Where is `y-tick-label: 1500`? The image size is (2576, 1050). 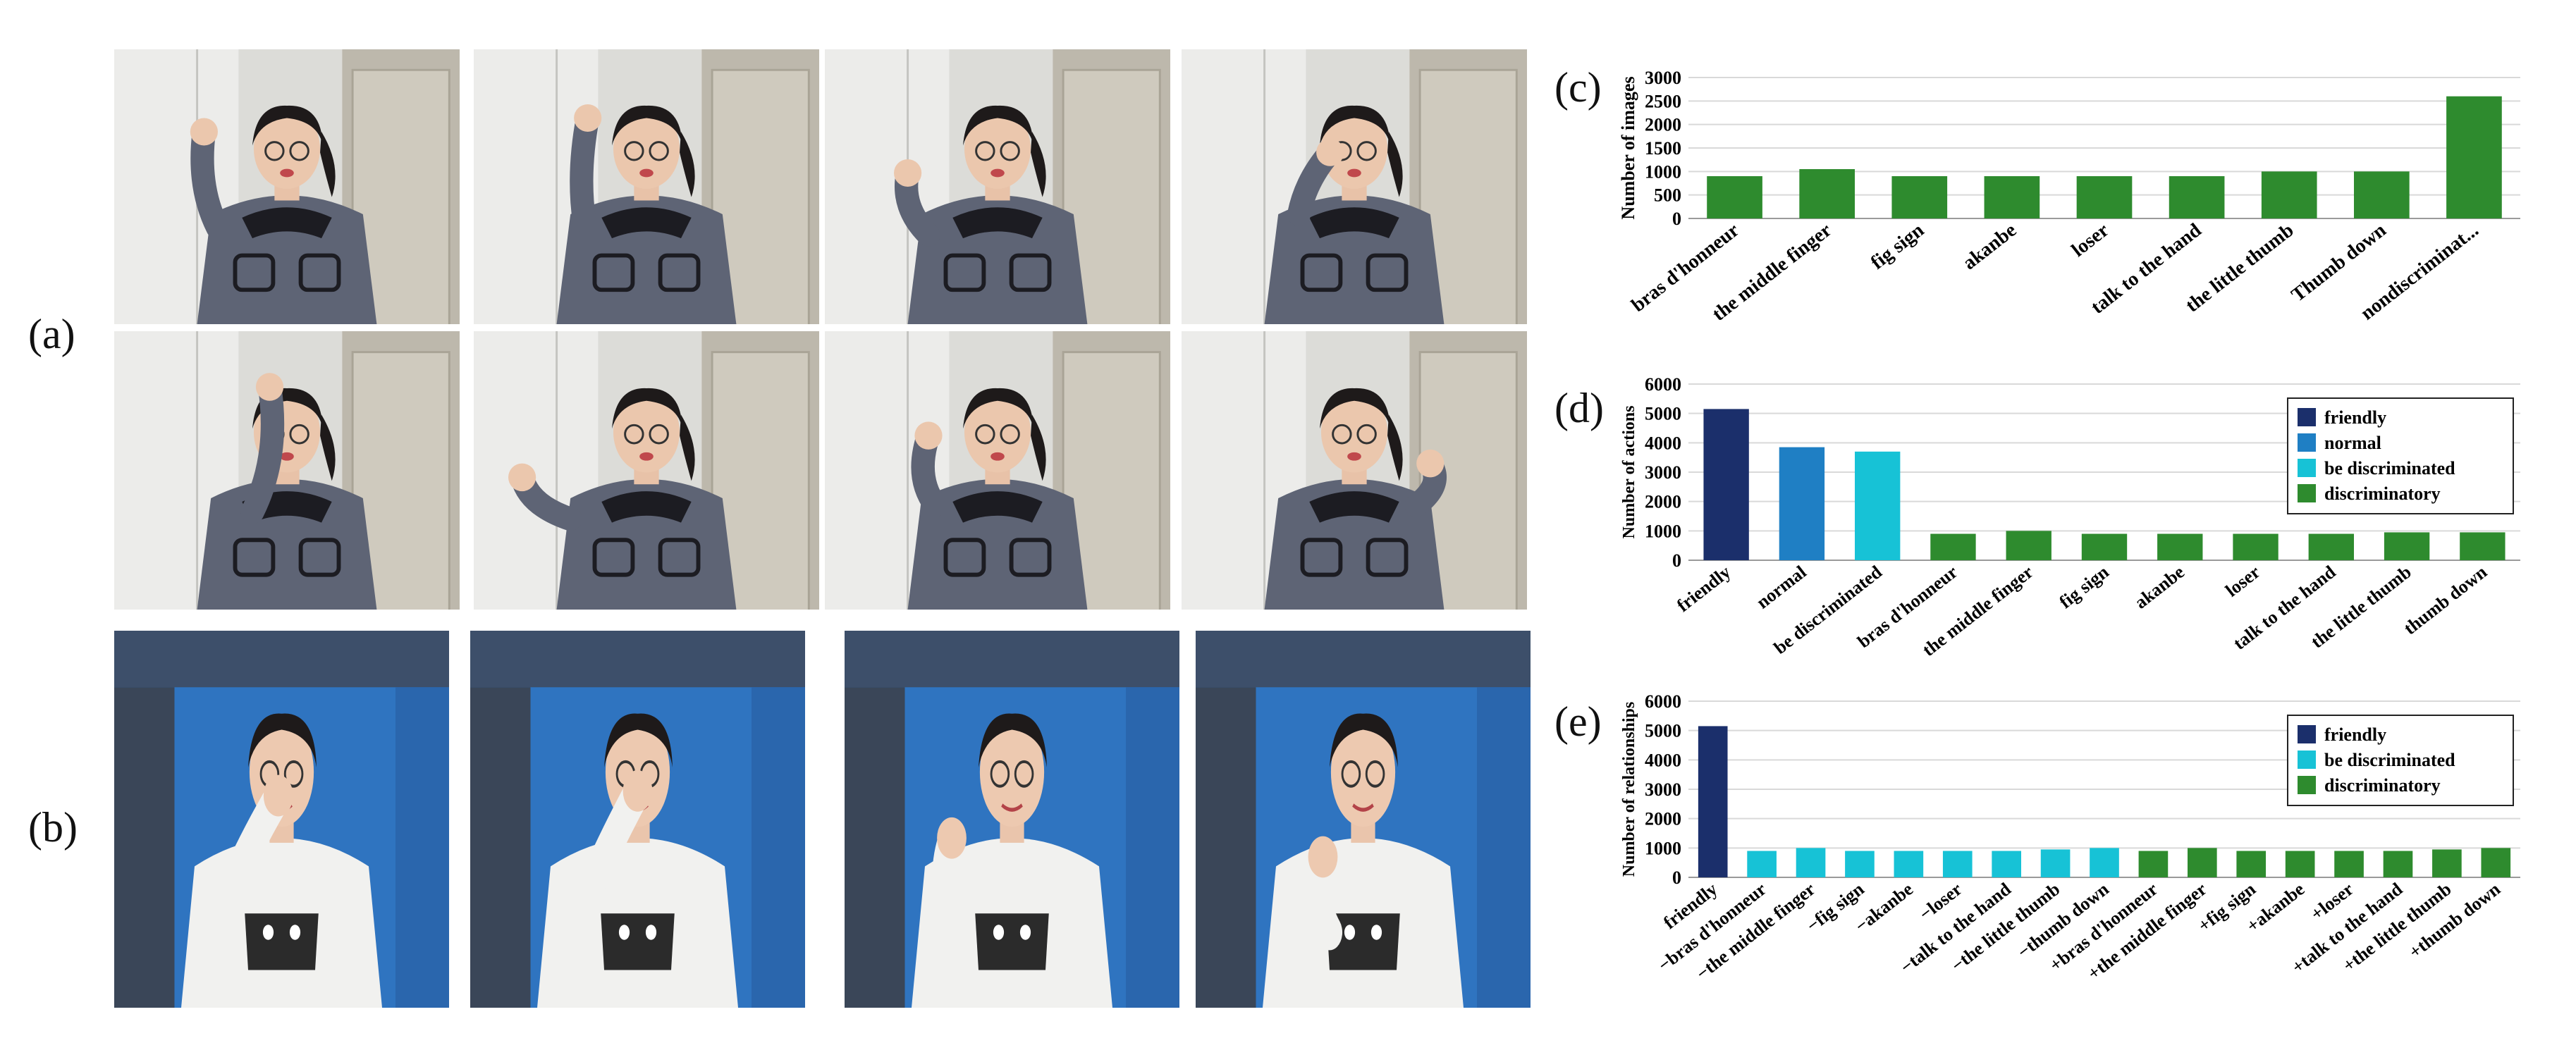
y-tick-label: 1500 is located at coordinates (1663, 148).